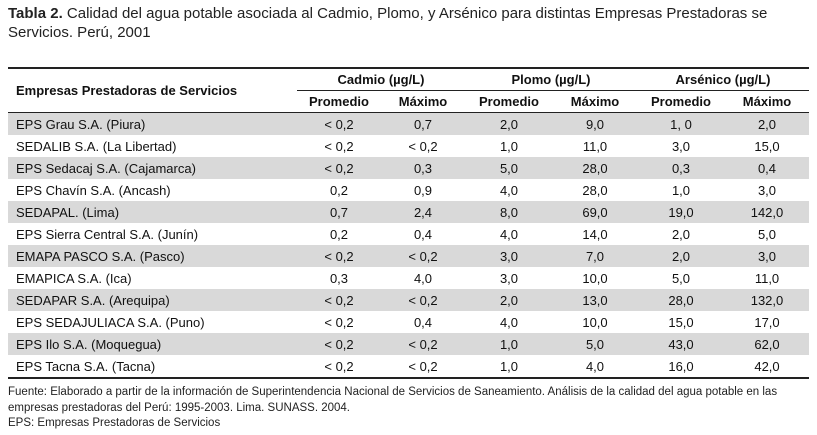 The width and height of the screenshot is (817, 435). What do you see at coordinates (152, 90) in the screenshot?
I see `entity-column-header: Empresas Prestadoras de Servicios` at bounding box center [152, 90].